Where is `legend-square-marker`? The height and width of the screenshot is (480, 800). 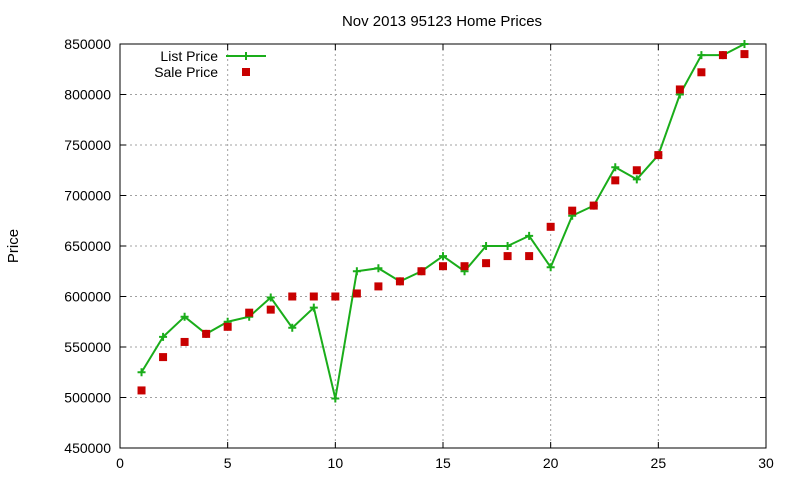 legend-square-marker is located at coordinates (246, 72).